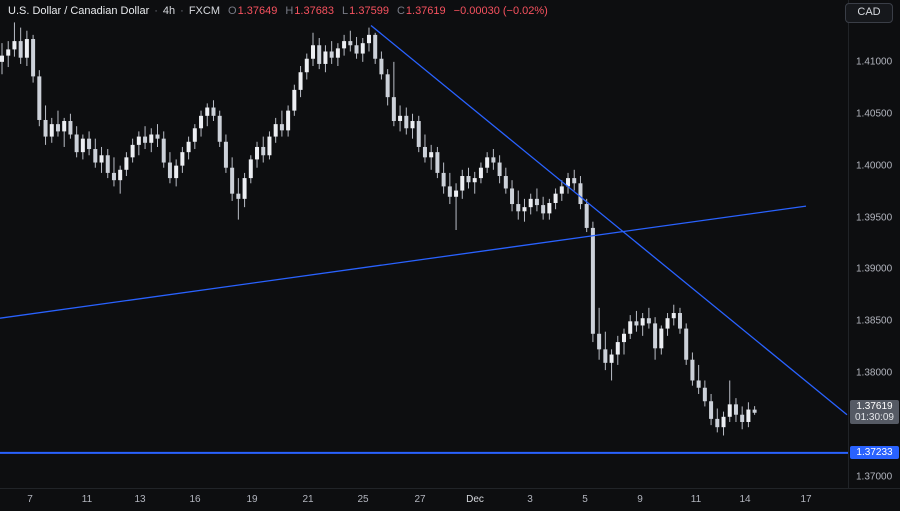 This screenshot has width=900, height=511. What do you see at coordinates (204, 11) in the screenshot?
I see `exchange-label: FXCM` at bounding box center [204, 11].